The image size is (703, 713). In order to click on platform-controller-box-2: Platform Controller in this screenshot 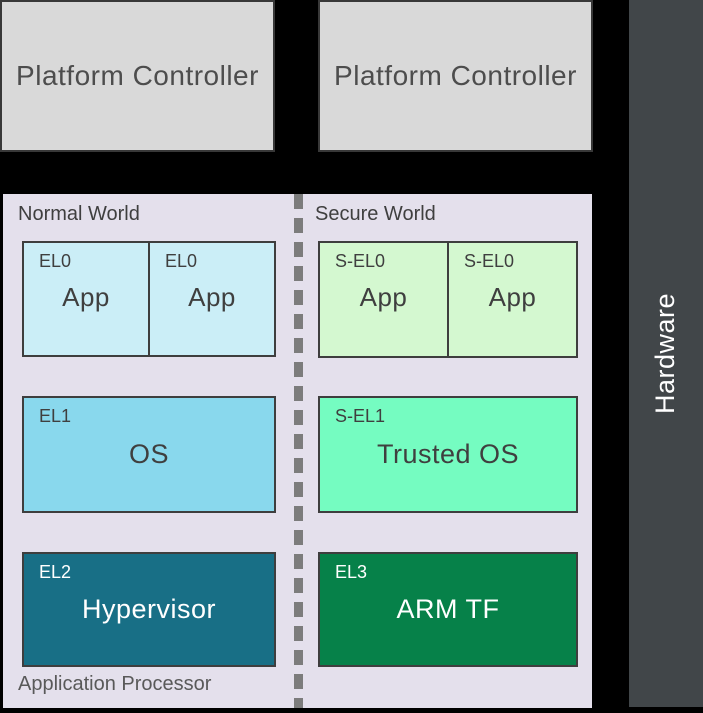, I will do `click(455, 76)`.